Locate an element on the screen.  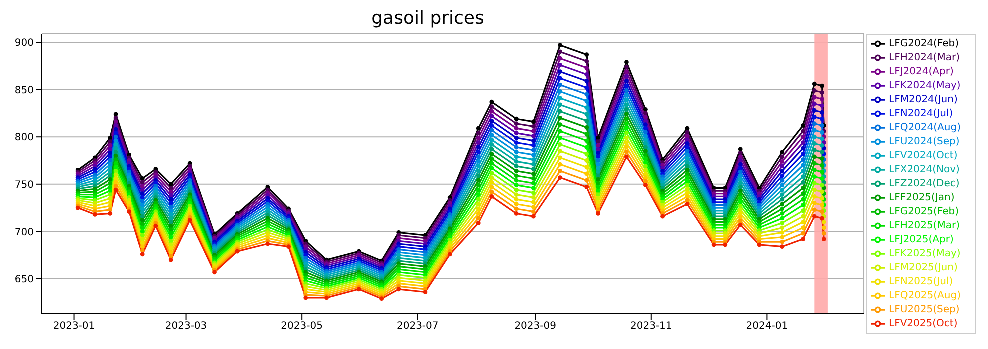
legend-label: LFX2024(Nov) is located at coordinates (924, 170).